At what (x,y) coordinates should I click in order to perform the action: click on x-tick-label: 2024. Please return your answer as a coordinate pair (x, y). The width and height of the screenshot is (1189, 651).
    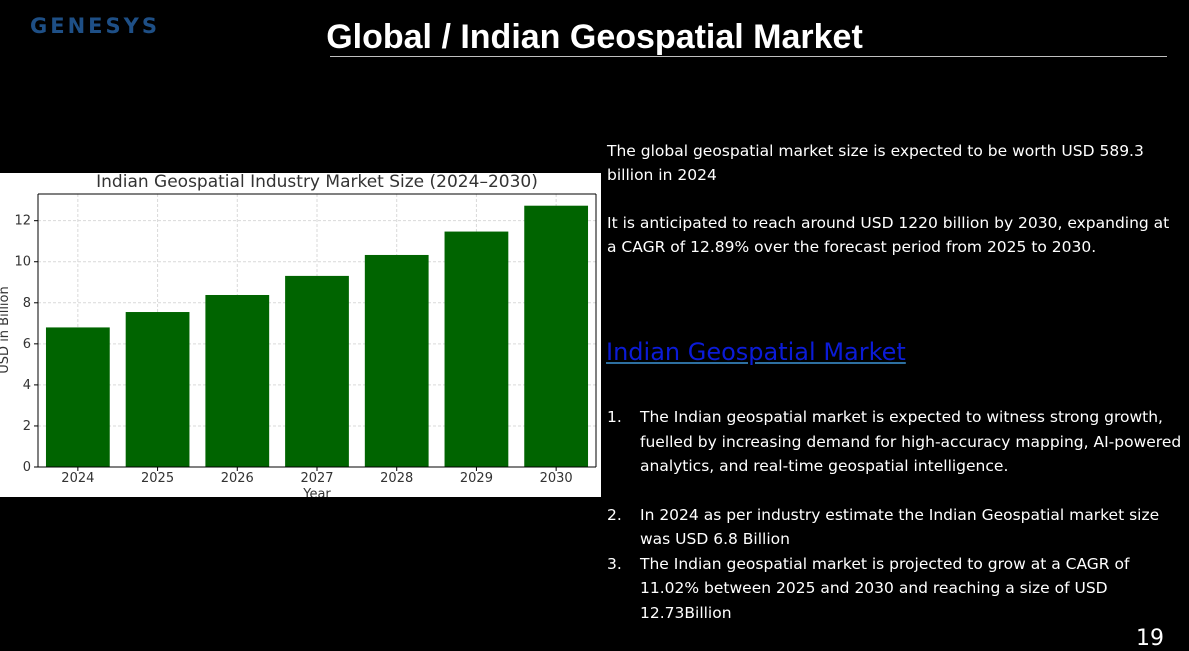
    Looking at the image, I should click on (77, 478).